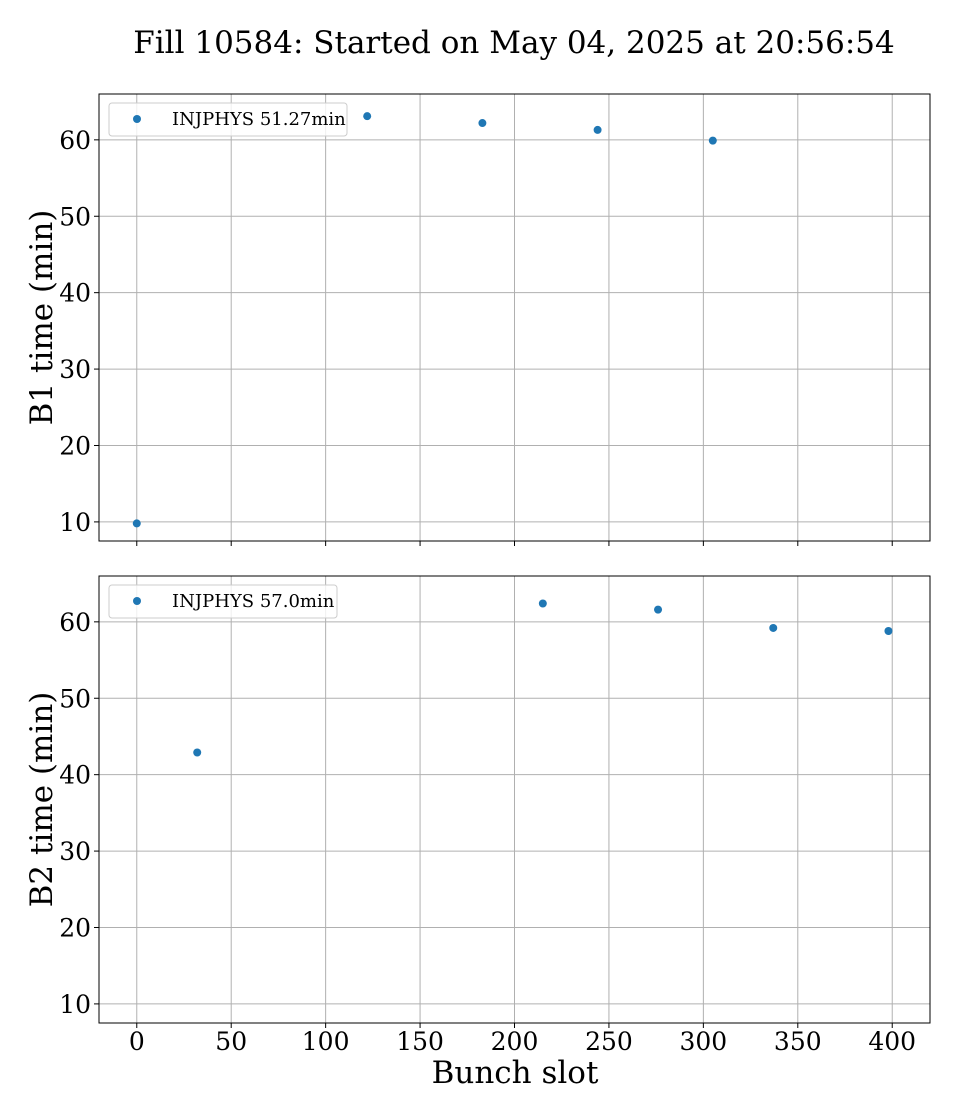 The width and height of the screenshot is (960, 1120). Describe the element at coordinates (75, 445) in the screenshot. I see `y-tick-label-b1: 20` at that location.